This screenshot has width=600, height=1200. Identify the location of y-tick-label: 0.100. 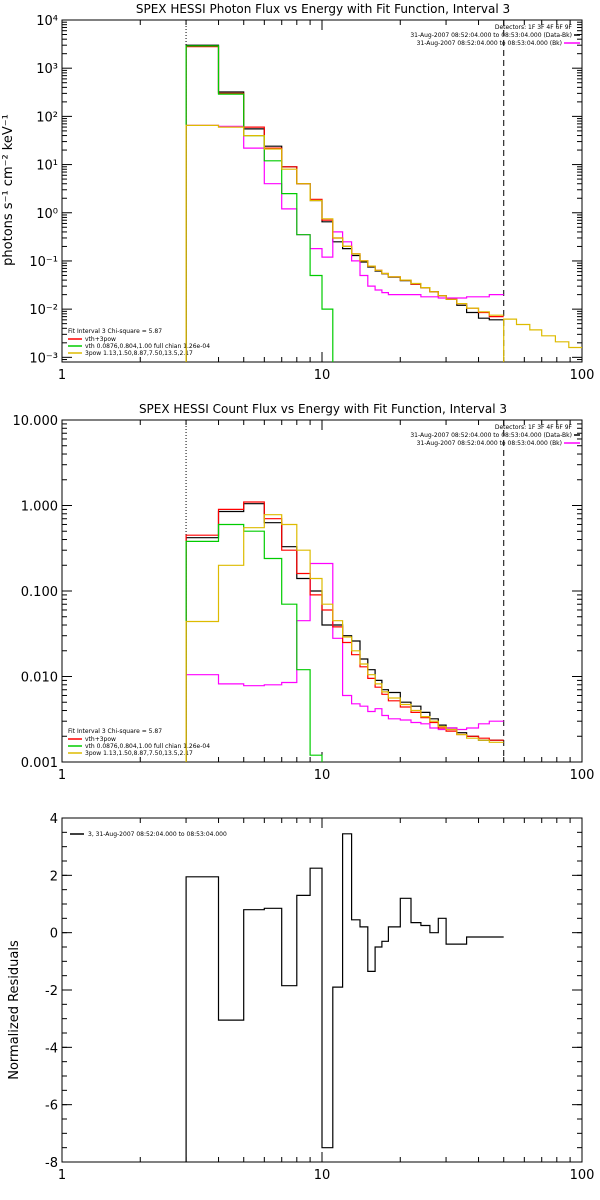
(39, 592).